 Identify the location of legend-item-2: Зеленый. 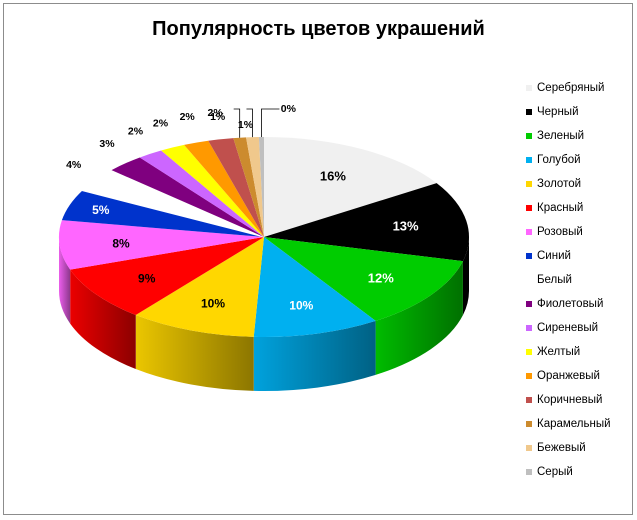
(579, 136).